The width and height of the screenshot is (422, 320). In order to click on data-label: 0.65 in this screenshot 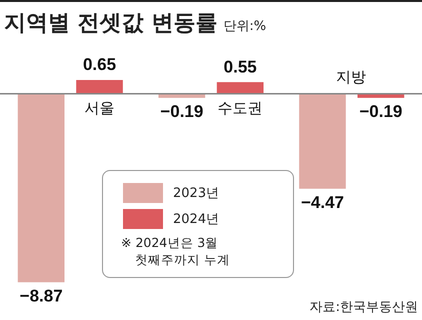, I will do `click(99, 64)`.